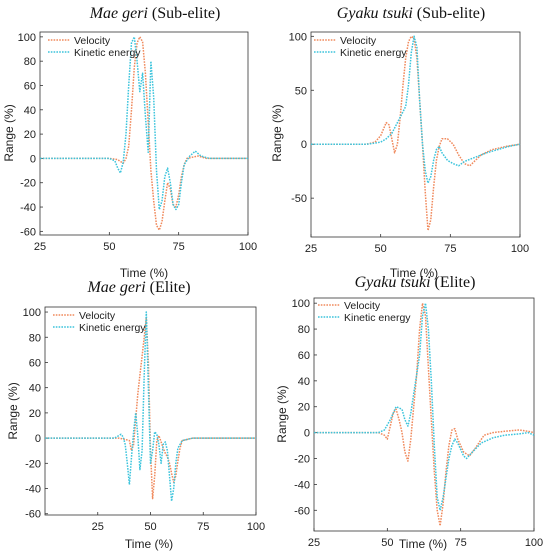 This screenshot has height=560, width=550. I want to click on y-tick-label: -50, so click(299, 199).